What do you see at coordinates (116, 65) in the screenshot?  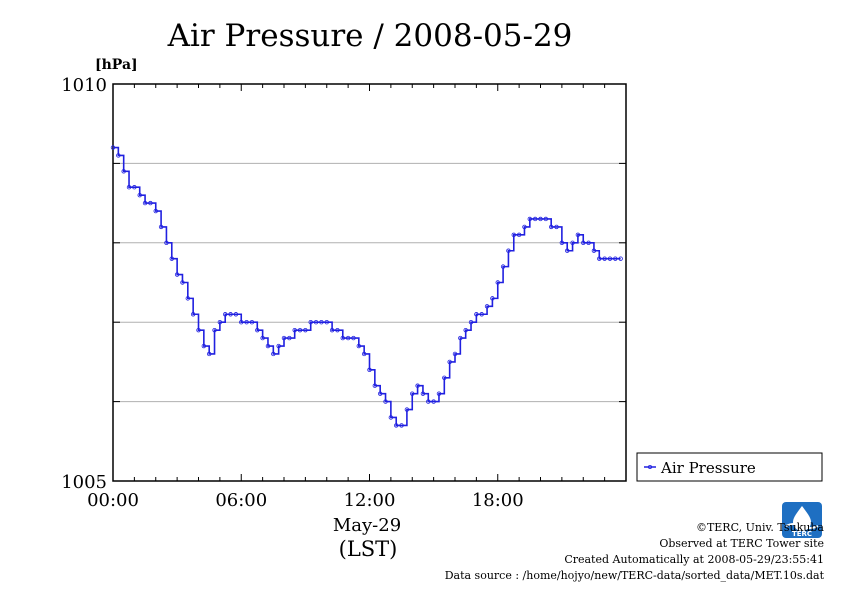 I see `y-axis-unit-label: [hPa]` at bounding box center [116, 65].